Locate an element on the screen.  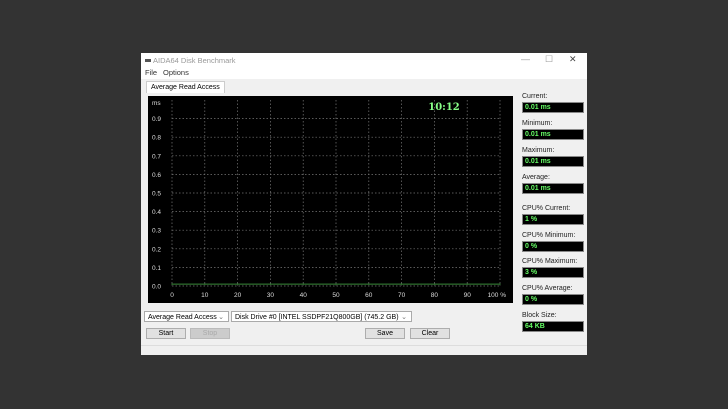
stop-button: Stop is located at coordinates (210, 333).